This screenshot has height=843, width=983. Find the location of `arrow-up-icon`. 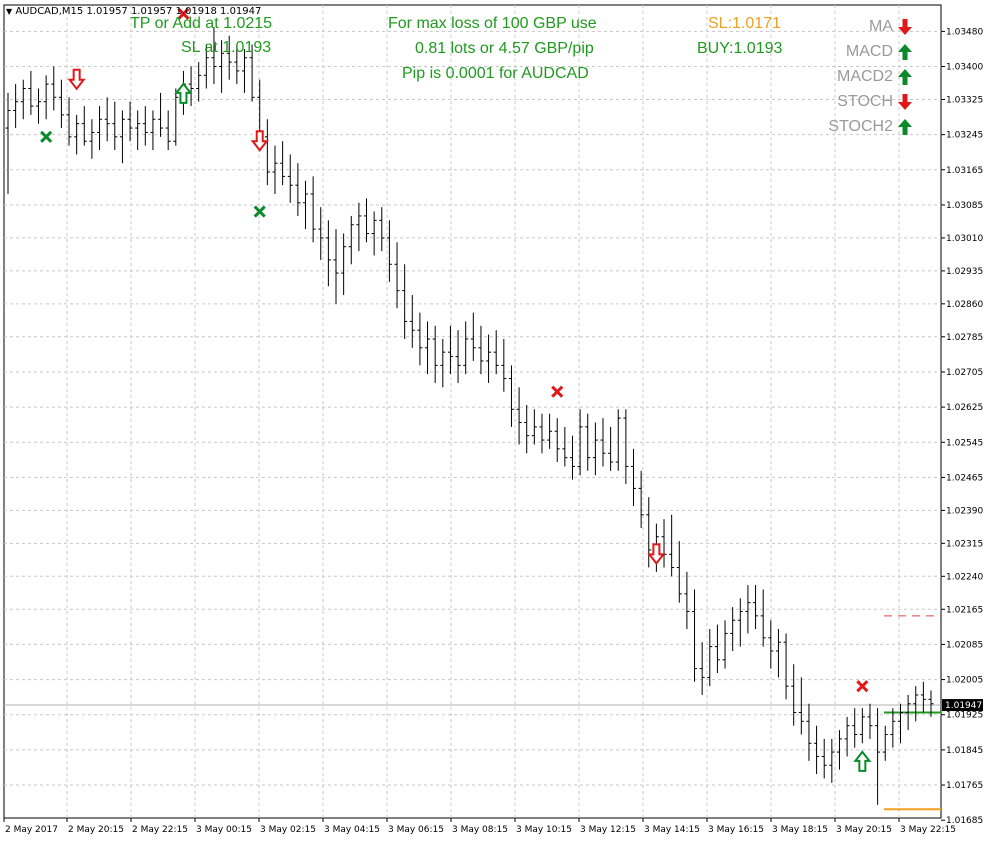

arrow-up-icon is located at coordinates (905, 127).